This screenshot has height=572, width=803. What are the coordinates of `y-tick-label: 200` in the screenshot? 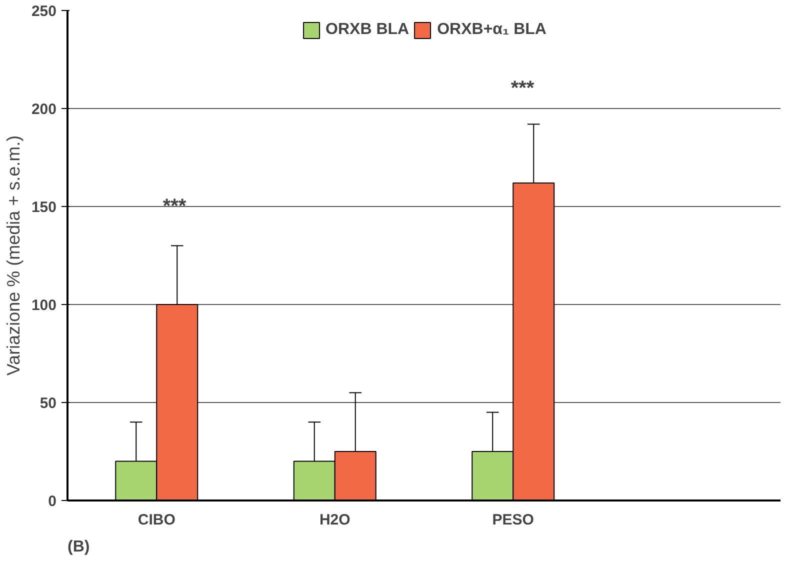 It's located at (44, 109).